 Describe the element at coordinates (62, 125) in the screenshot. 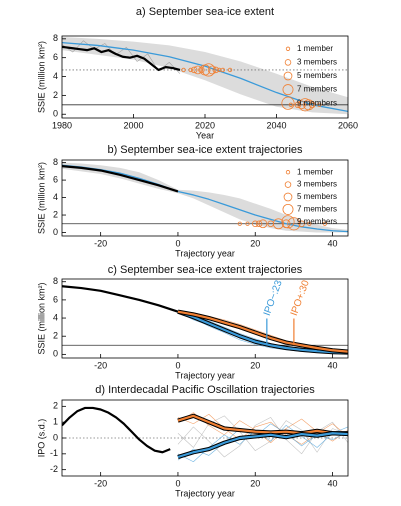

I see `x-tick-label: 1980` at that location.